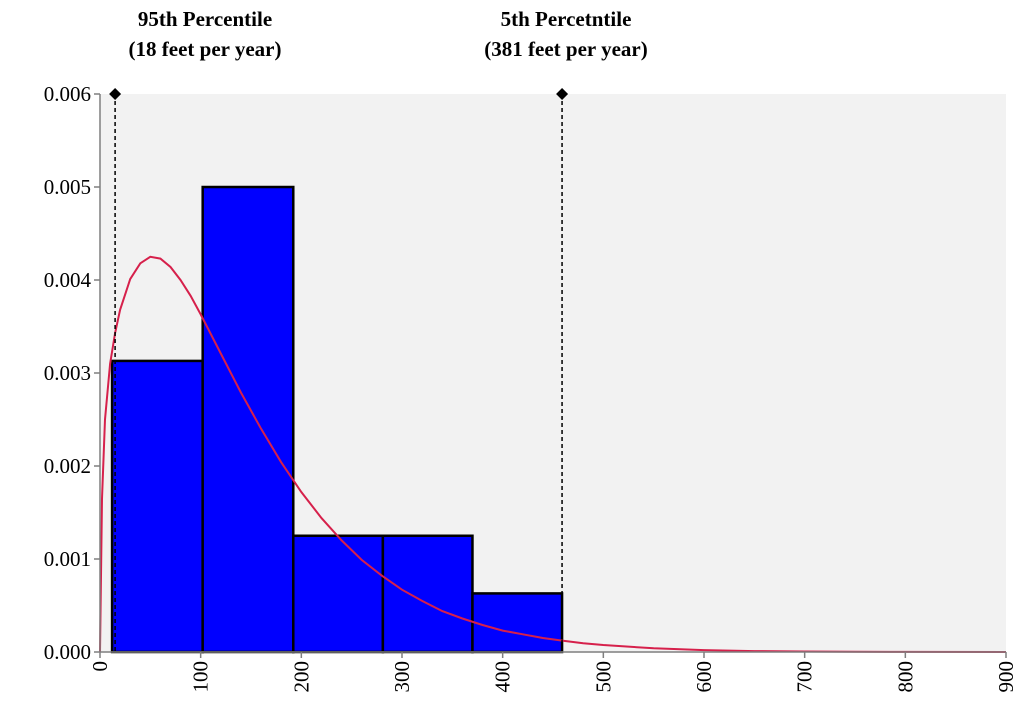  I want to click on y-tick-label-2: 0.002, so click(67, 466).